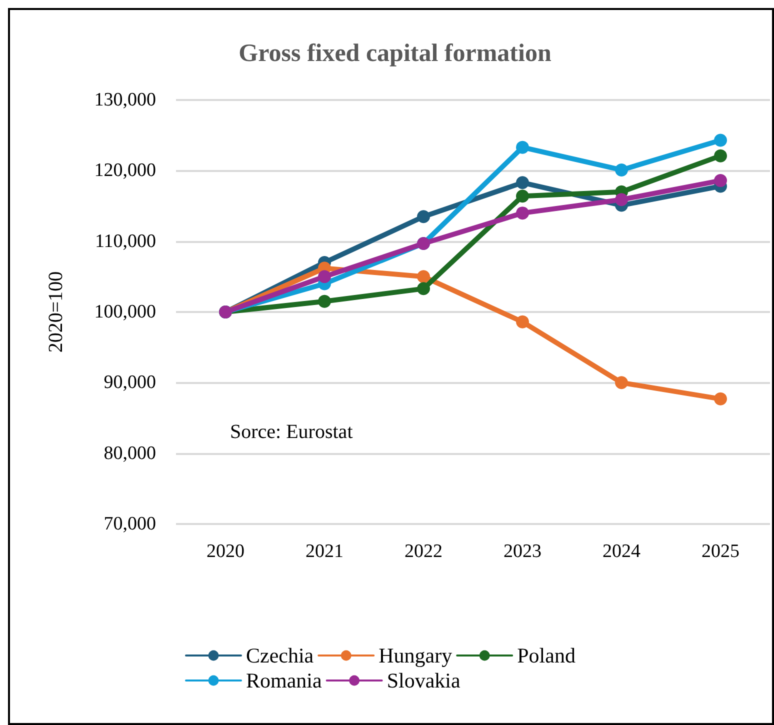 This screenshot has width=774, height=725. What do you see at coordinates (325, 551) in the screenshot?
I see `x-tick-label: 2021` at bounding box center [325, 551].